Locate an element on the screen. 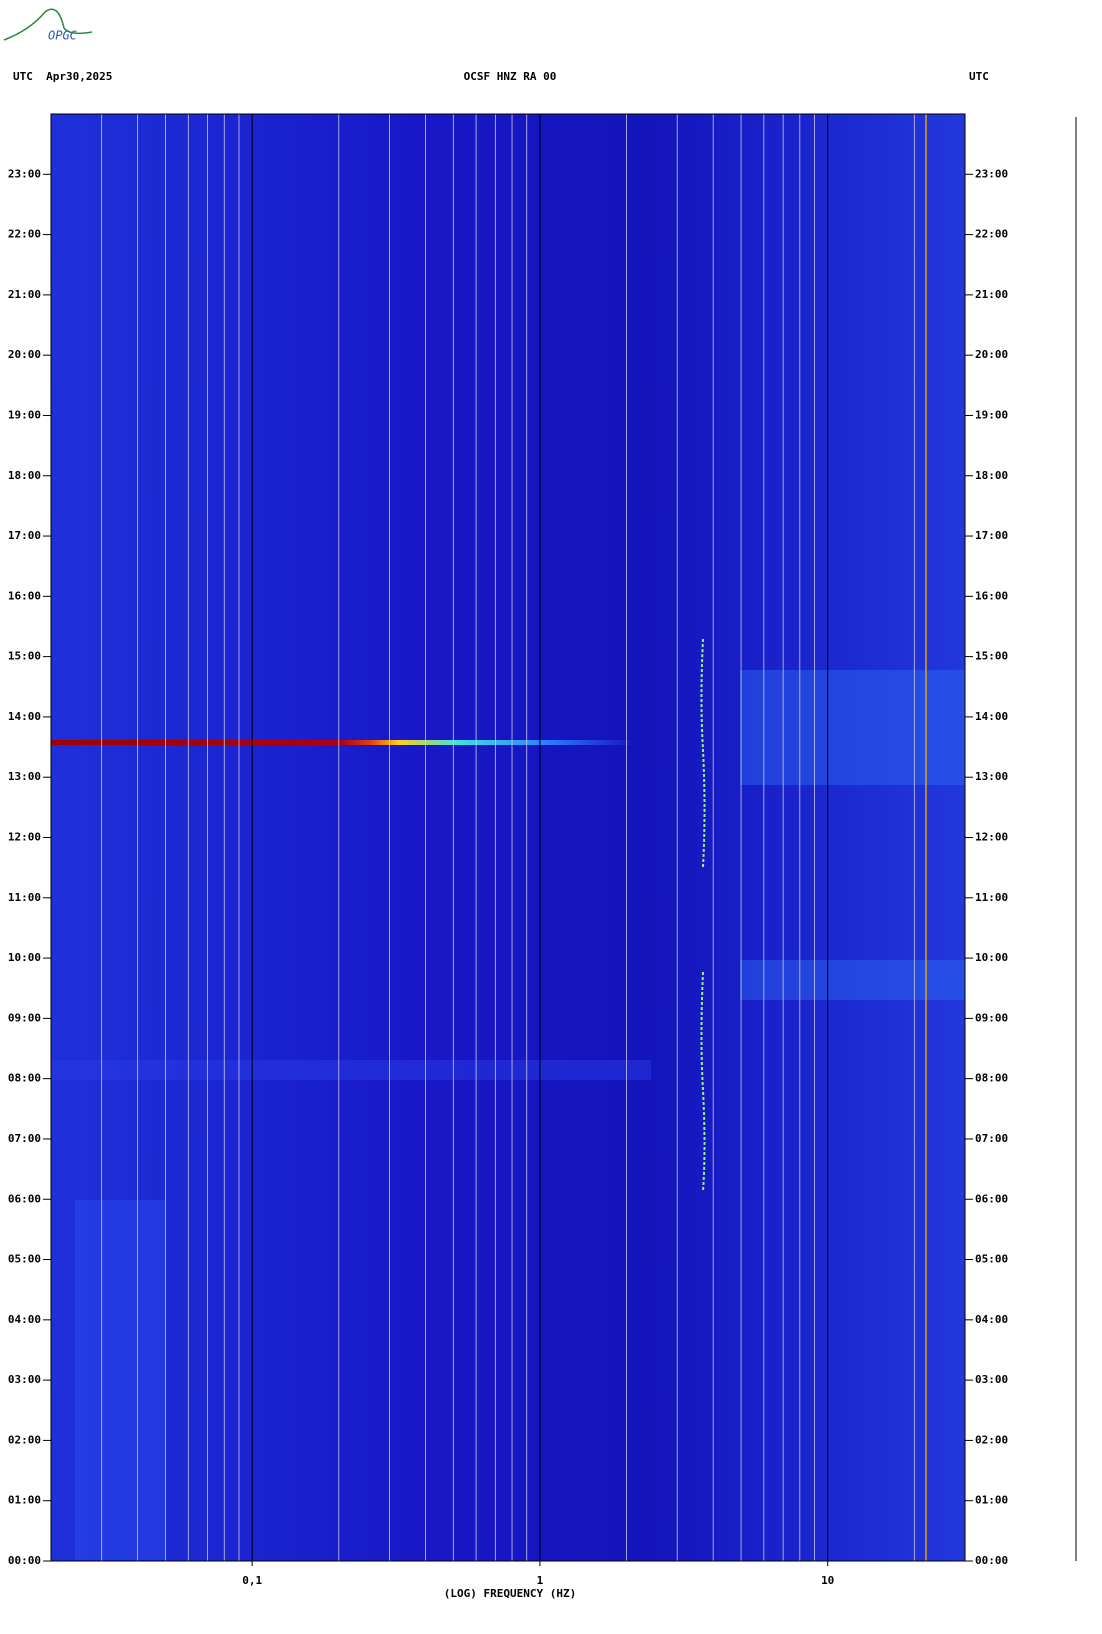 This screenshot has width=1102, height=1634. right-label: UTC is located at coordinates (979, 76).